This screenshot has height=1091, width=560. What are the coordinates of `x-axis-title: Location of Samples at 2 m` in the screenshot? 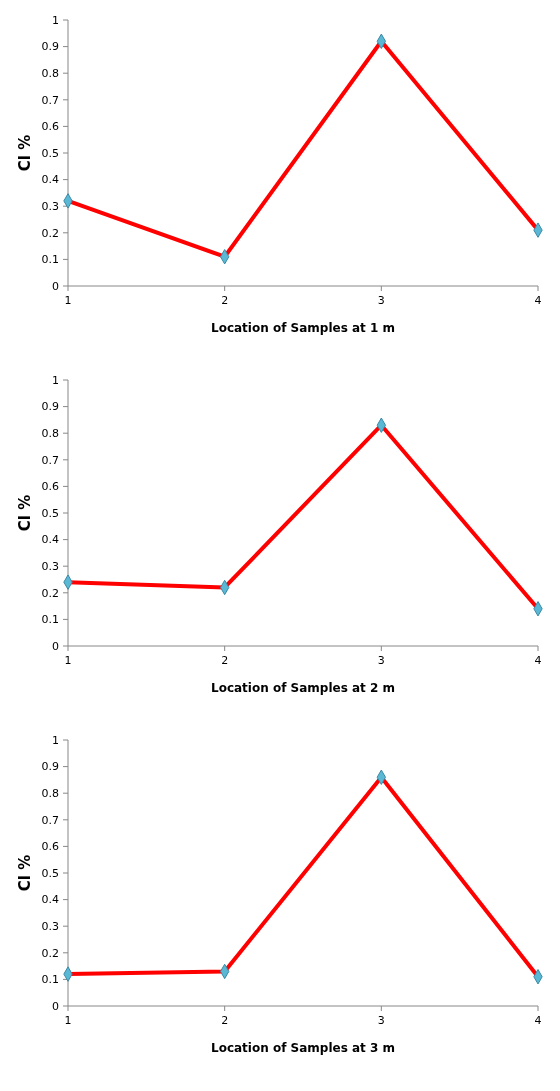 It's located at (303, 688).